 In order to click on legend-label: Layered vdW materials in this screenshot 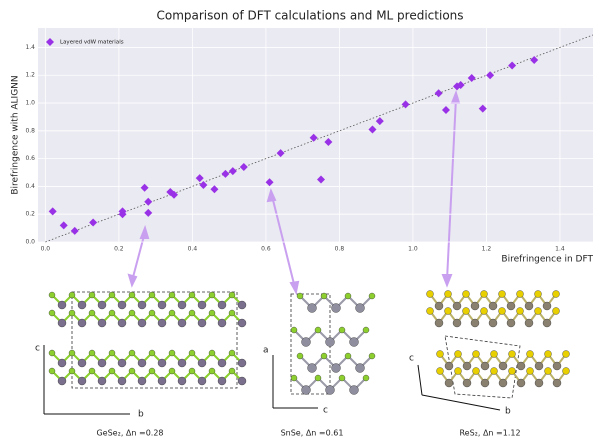, I will do `click(92, 43)`.